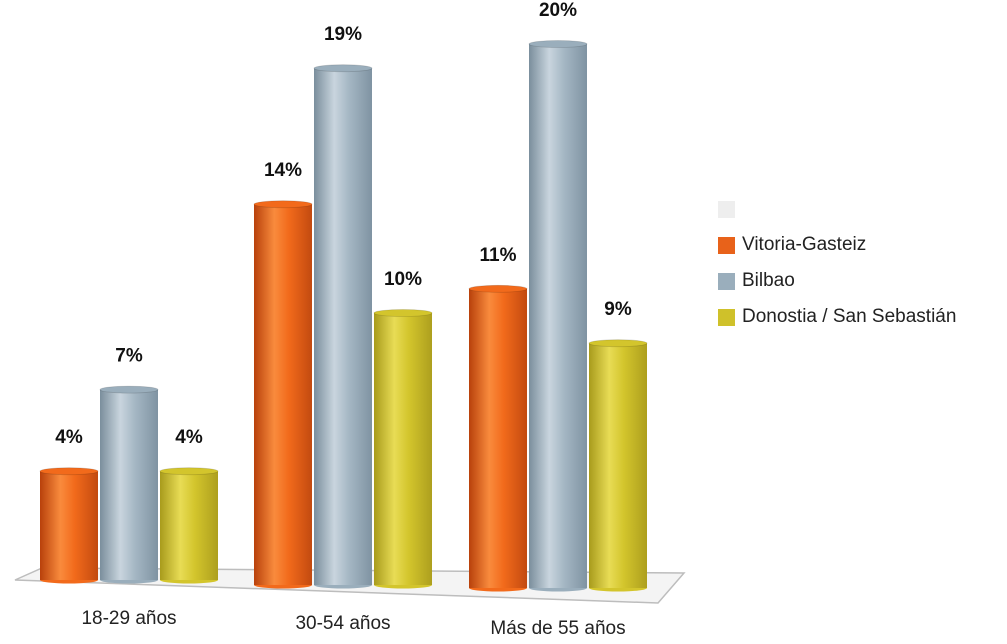  What do you see at coordinates (849, 316) in the screenshot?
I see `legend-label-donostia: Donostia / San Sebastián` at bounding box center [849, 316].